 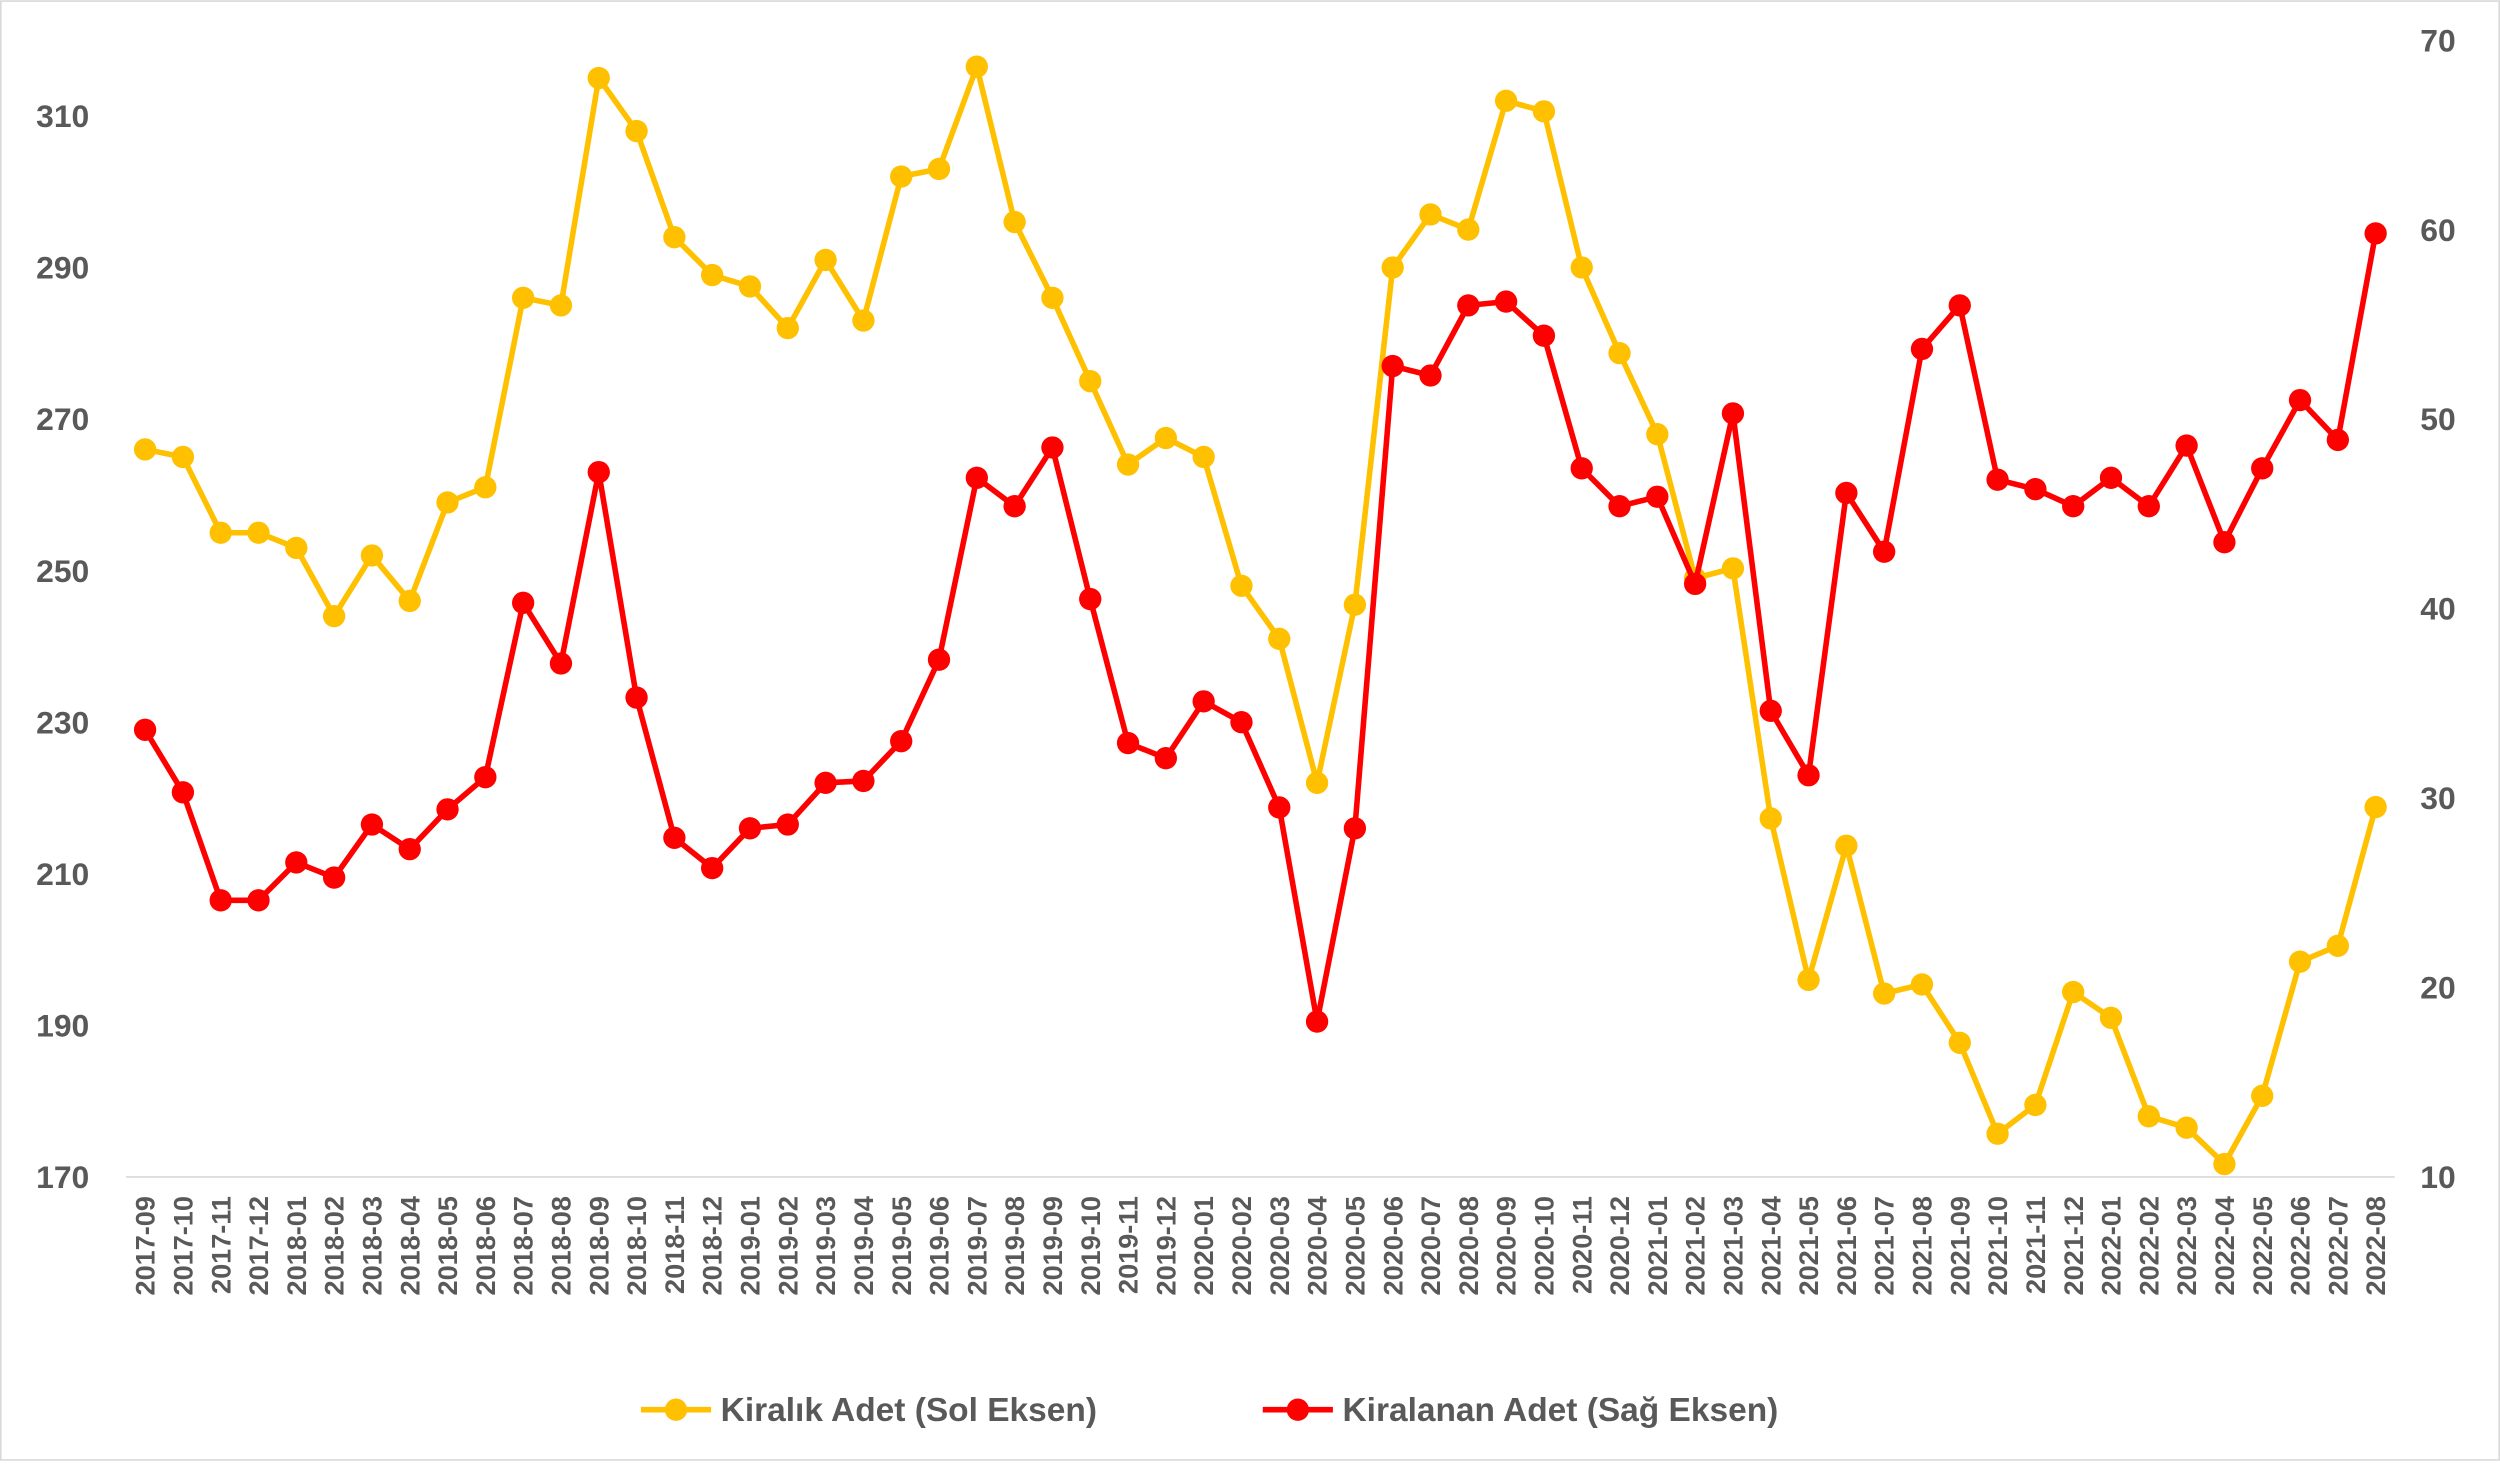 What do you see at coordinates (447, 1245) in the screenshot?
I see `x-tick-label: 2018-05` at bounding box center [447, 1245].